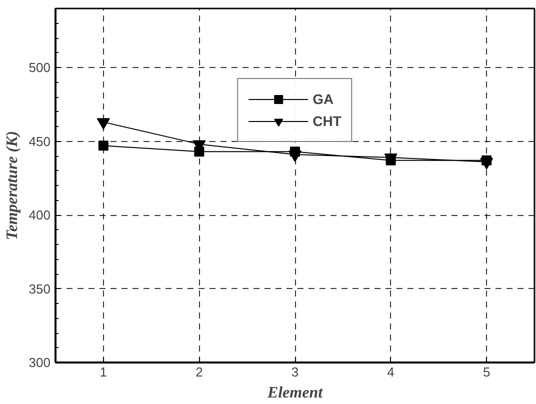 The image size is (536, 404). I want to click on x-tick-label: 1, so click(104, 372).